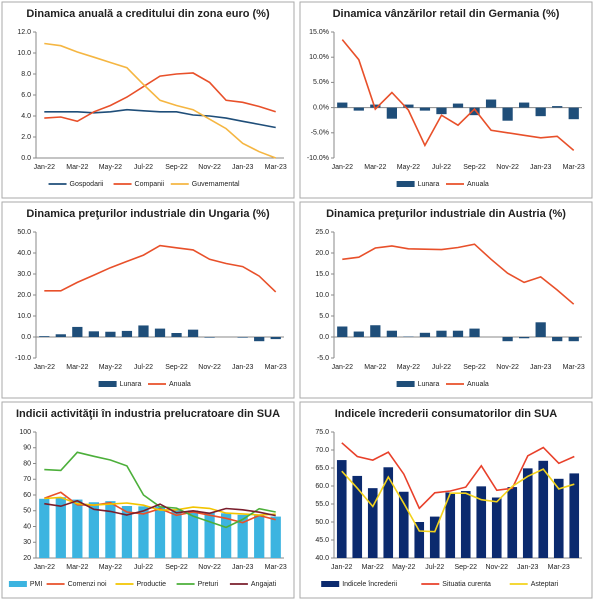  What do you see at coordinates (24, 32) in the screenshot?
I see `y-tick-label: 12.0` at bounding box center [24, 32].